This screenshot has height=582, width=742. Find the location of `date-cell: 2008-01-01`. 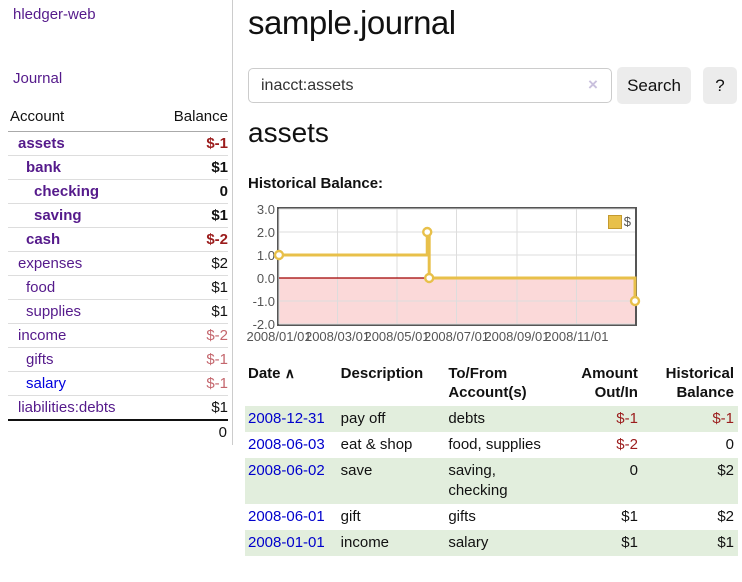

date-cell: 2008-01-01 is located at coordinates (291, 543).